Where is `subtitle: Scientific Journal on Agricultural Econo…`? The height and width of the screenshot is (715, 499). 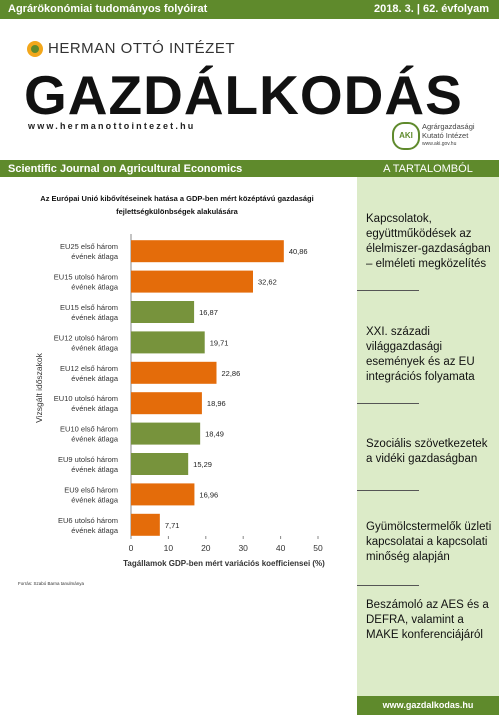
subtitle: Scientific Journal on Agricultural Econo… is located at coordinates (125, 169).